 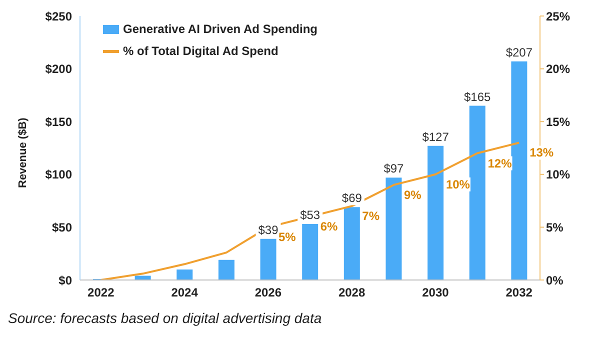 I want to click on y-tick-label: $50, so click(x=62, y=227).